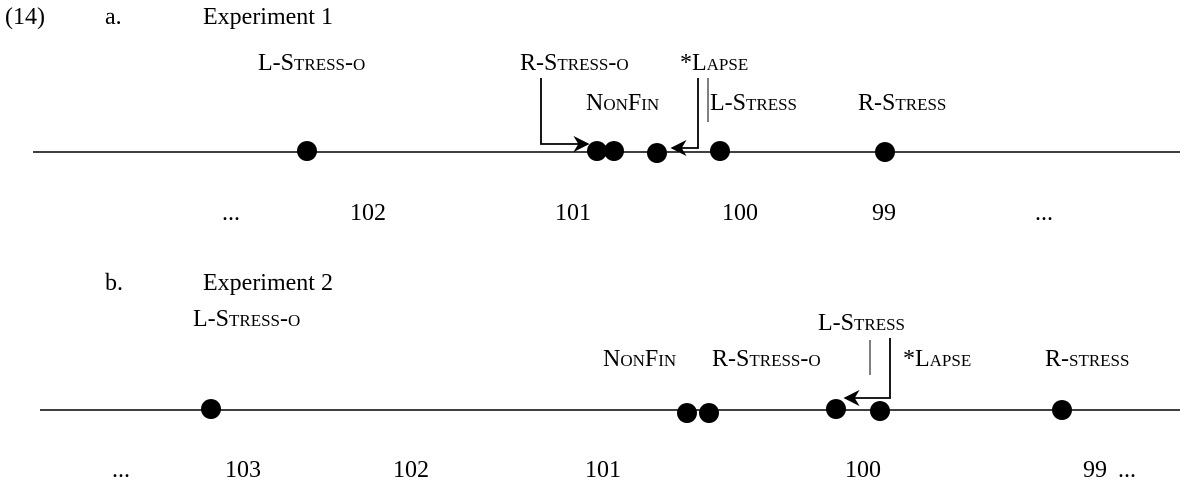  I want to click on example-number: (14), so click(25, 17).